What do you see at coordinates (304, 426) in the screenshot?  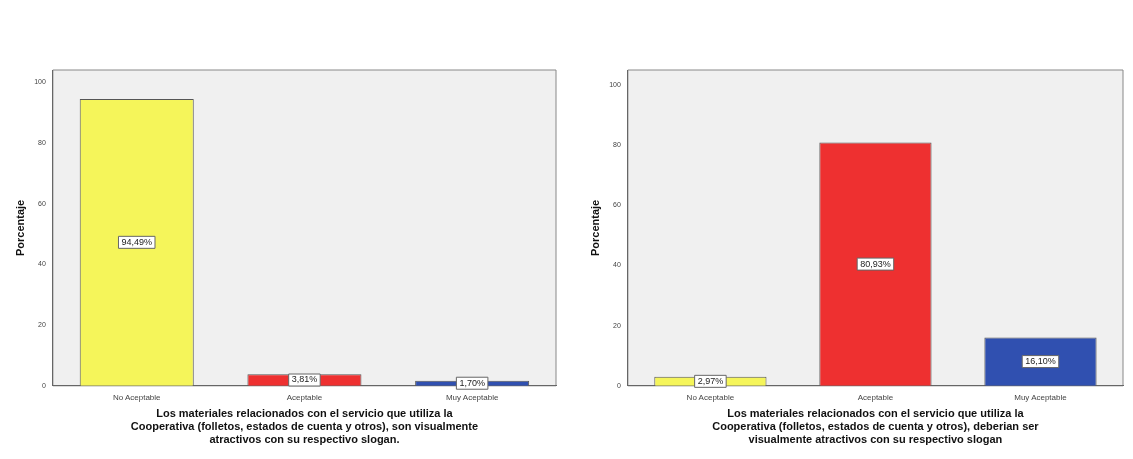 I see `x-axis-title: Los materiales relacionados con el servicio que utiliza la Cooperativa (folletos, estados de cuenta y otros), son visualmente atractivos con su respectivo slogan.` at bounding box center [304, 426].